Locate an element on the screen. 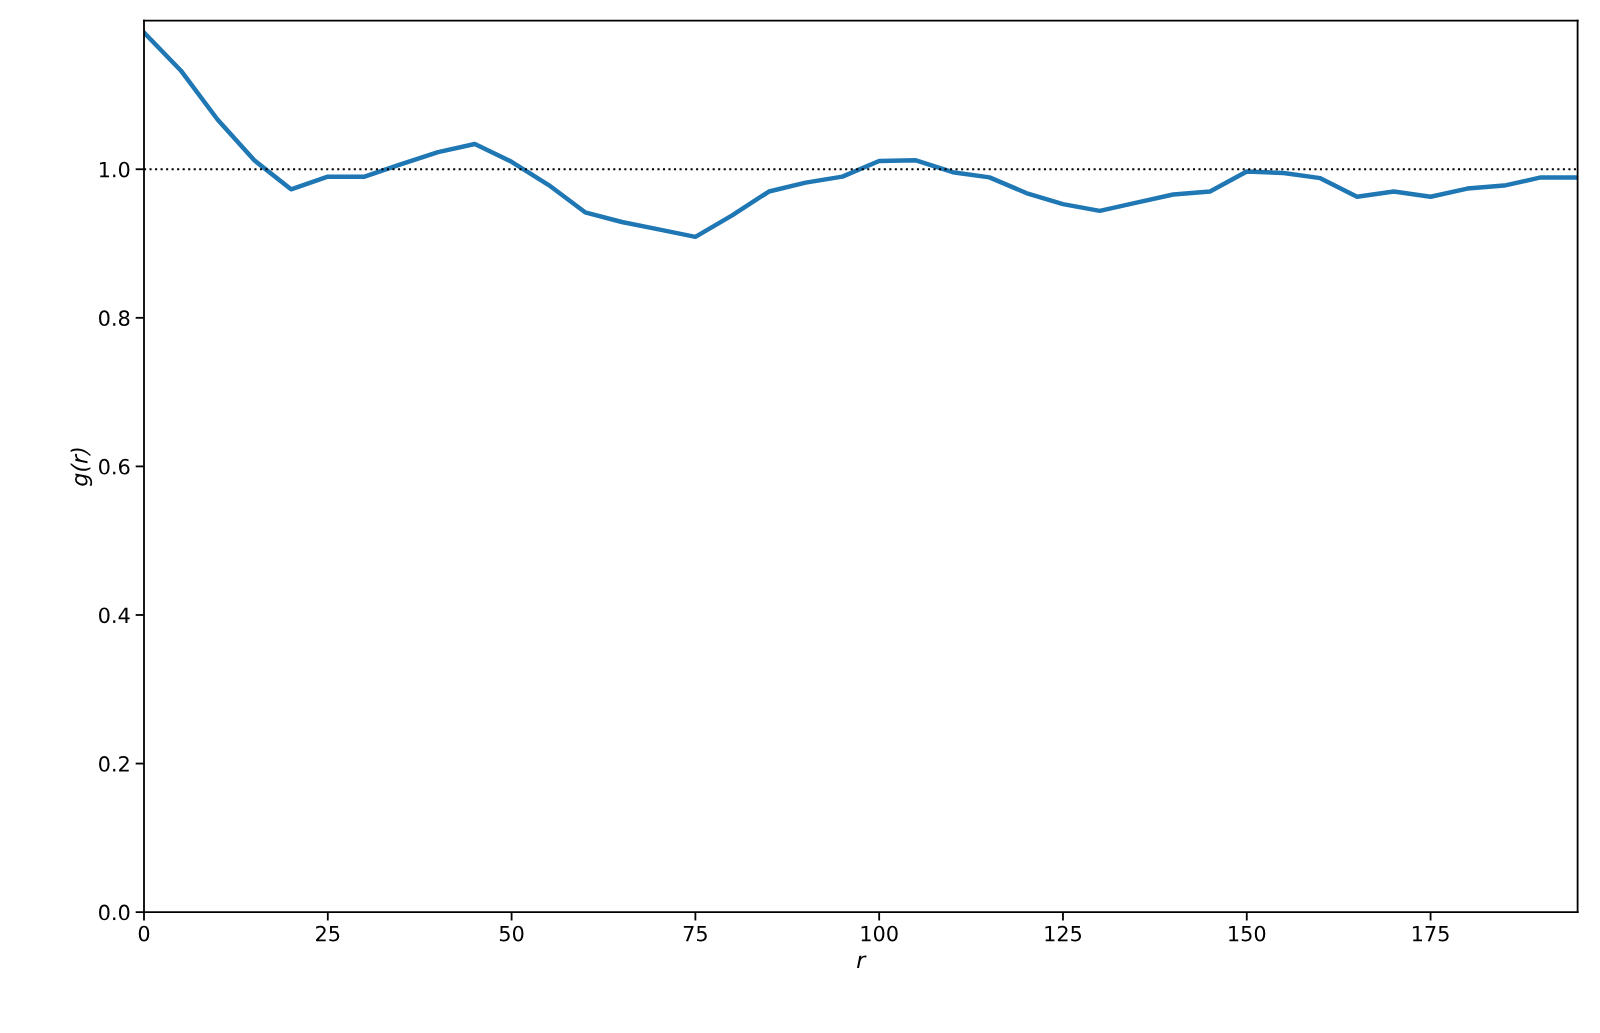 This screenshot has height=1033, width=1600. y-tick-label: 0.6 is located at coordinates (114, 466).